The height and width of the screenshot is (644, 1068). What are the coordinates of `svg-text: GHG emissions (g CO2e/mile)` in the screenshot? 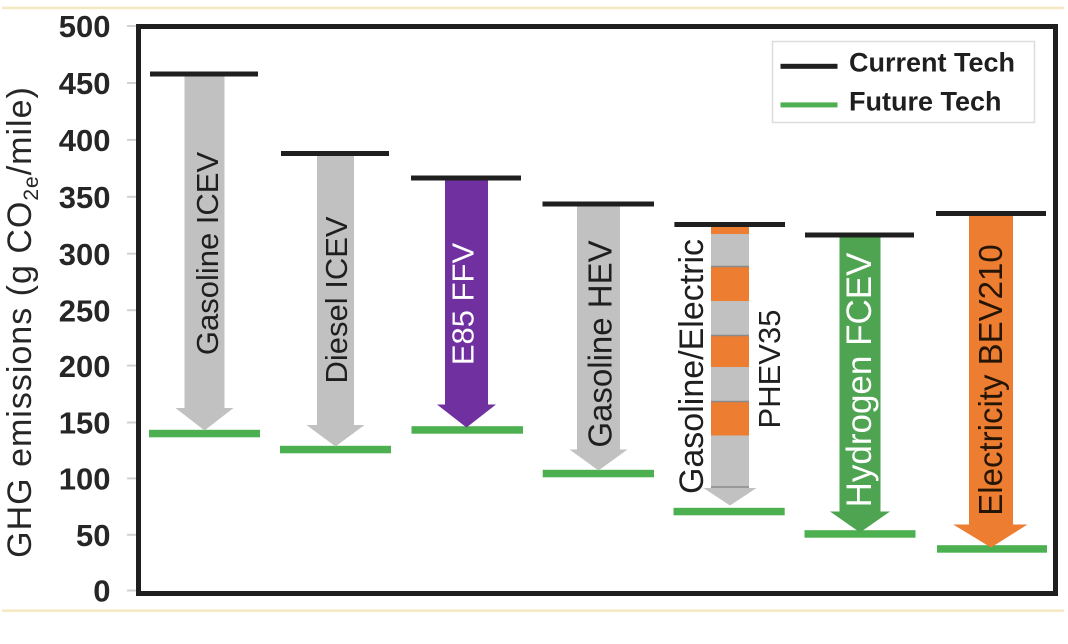 It's located at (22, 322).